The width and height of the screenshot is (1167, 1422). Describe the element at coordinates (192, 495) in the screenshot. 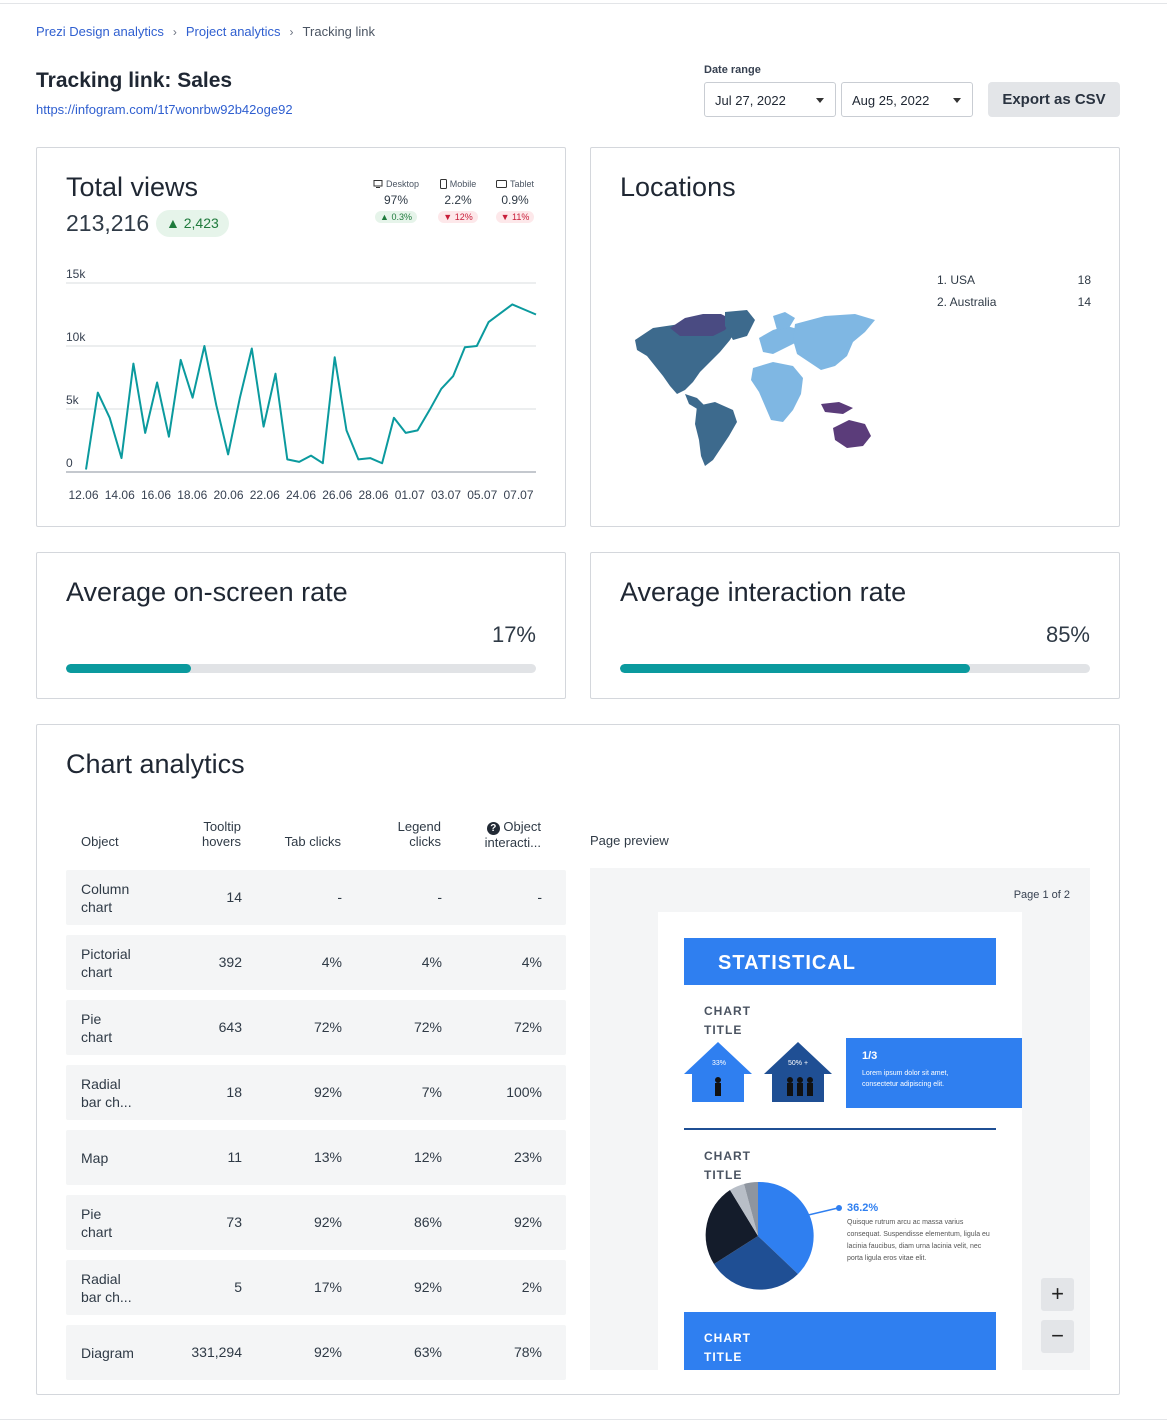

I see `x-tick-label: 18.06` at that location.